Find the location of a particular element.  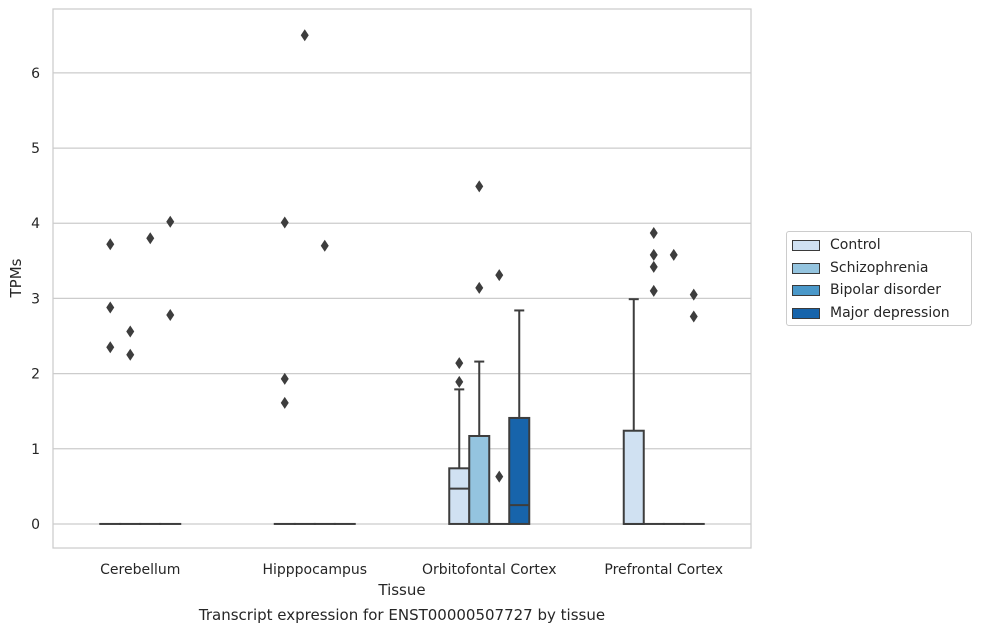

box-cerebellum-major-depression is located at coordinates (170, 370).